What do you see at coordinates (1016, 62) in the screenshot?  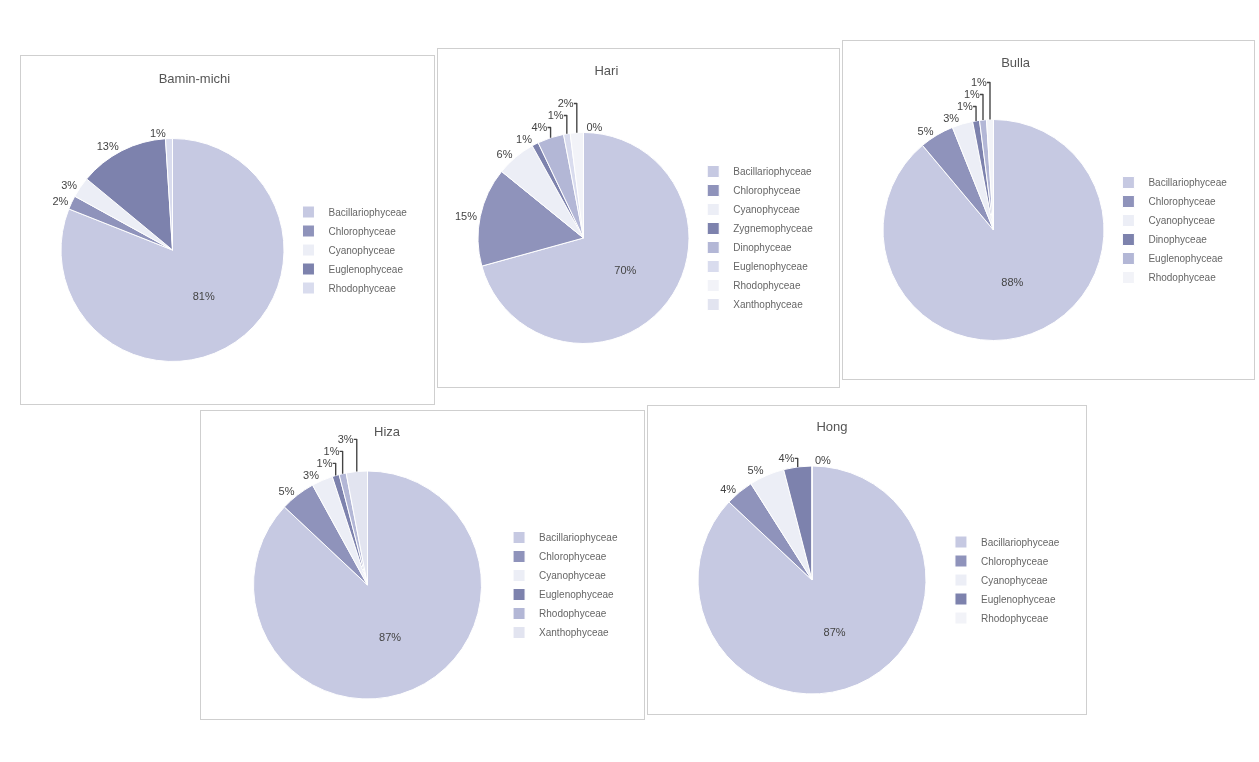 I see `chart-title: Bulla` at bounding box center [1016, 62].